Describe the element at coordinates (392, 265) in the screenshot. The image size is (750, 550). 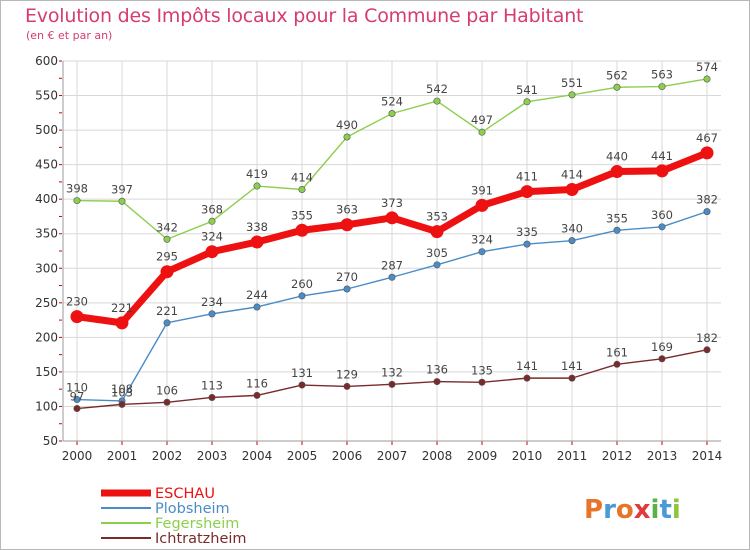
I see `data-label-plobsheim: 287` at that location.